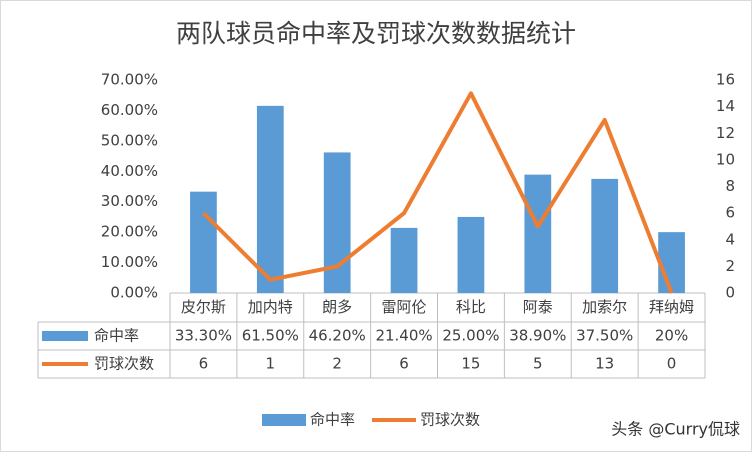 This screenshot has width=752, height=452. Describe the element at coordinates (129, 110) in the screenshot. I see `y-tick-label: 60.00%` at that location.